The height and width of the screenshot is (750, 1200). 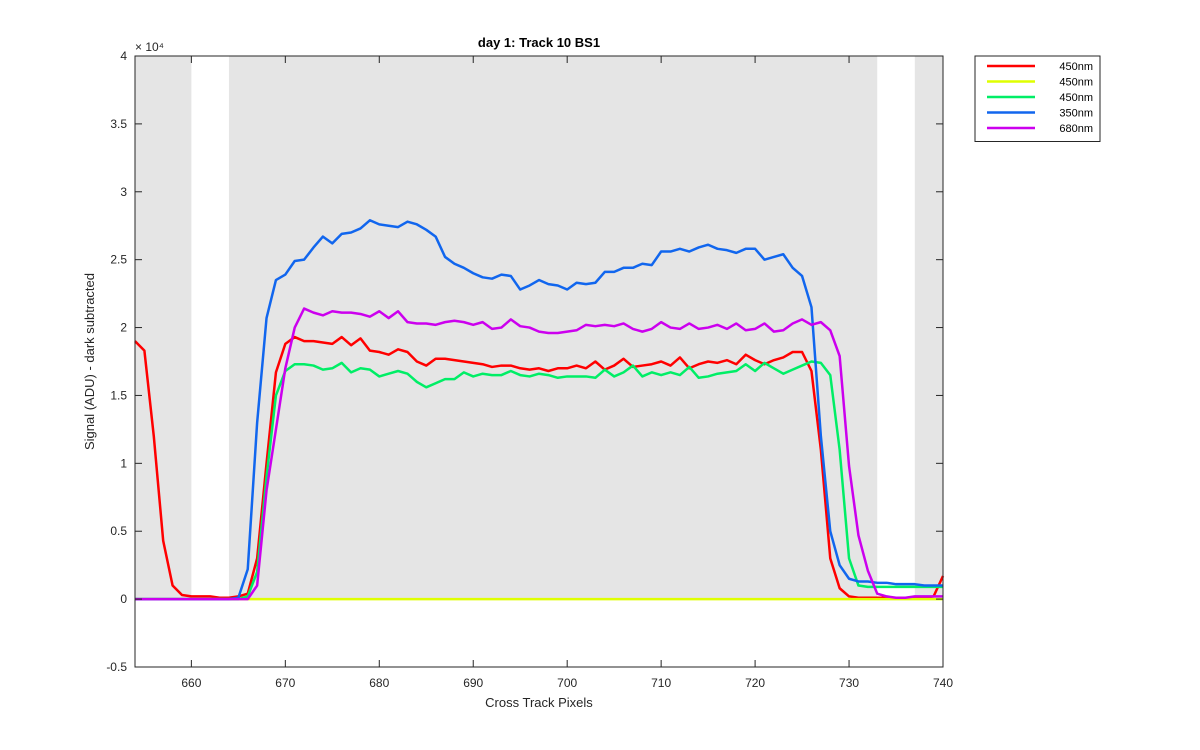 What do you see at coordinates (118, 395) in the screenshot?
I see `y-tick-label: 1.5` at bounding box center [118, 395].